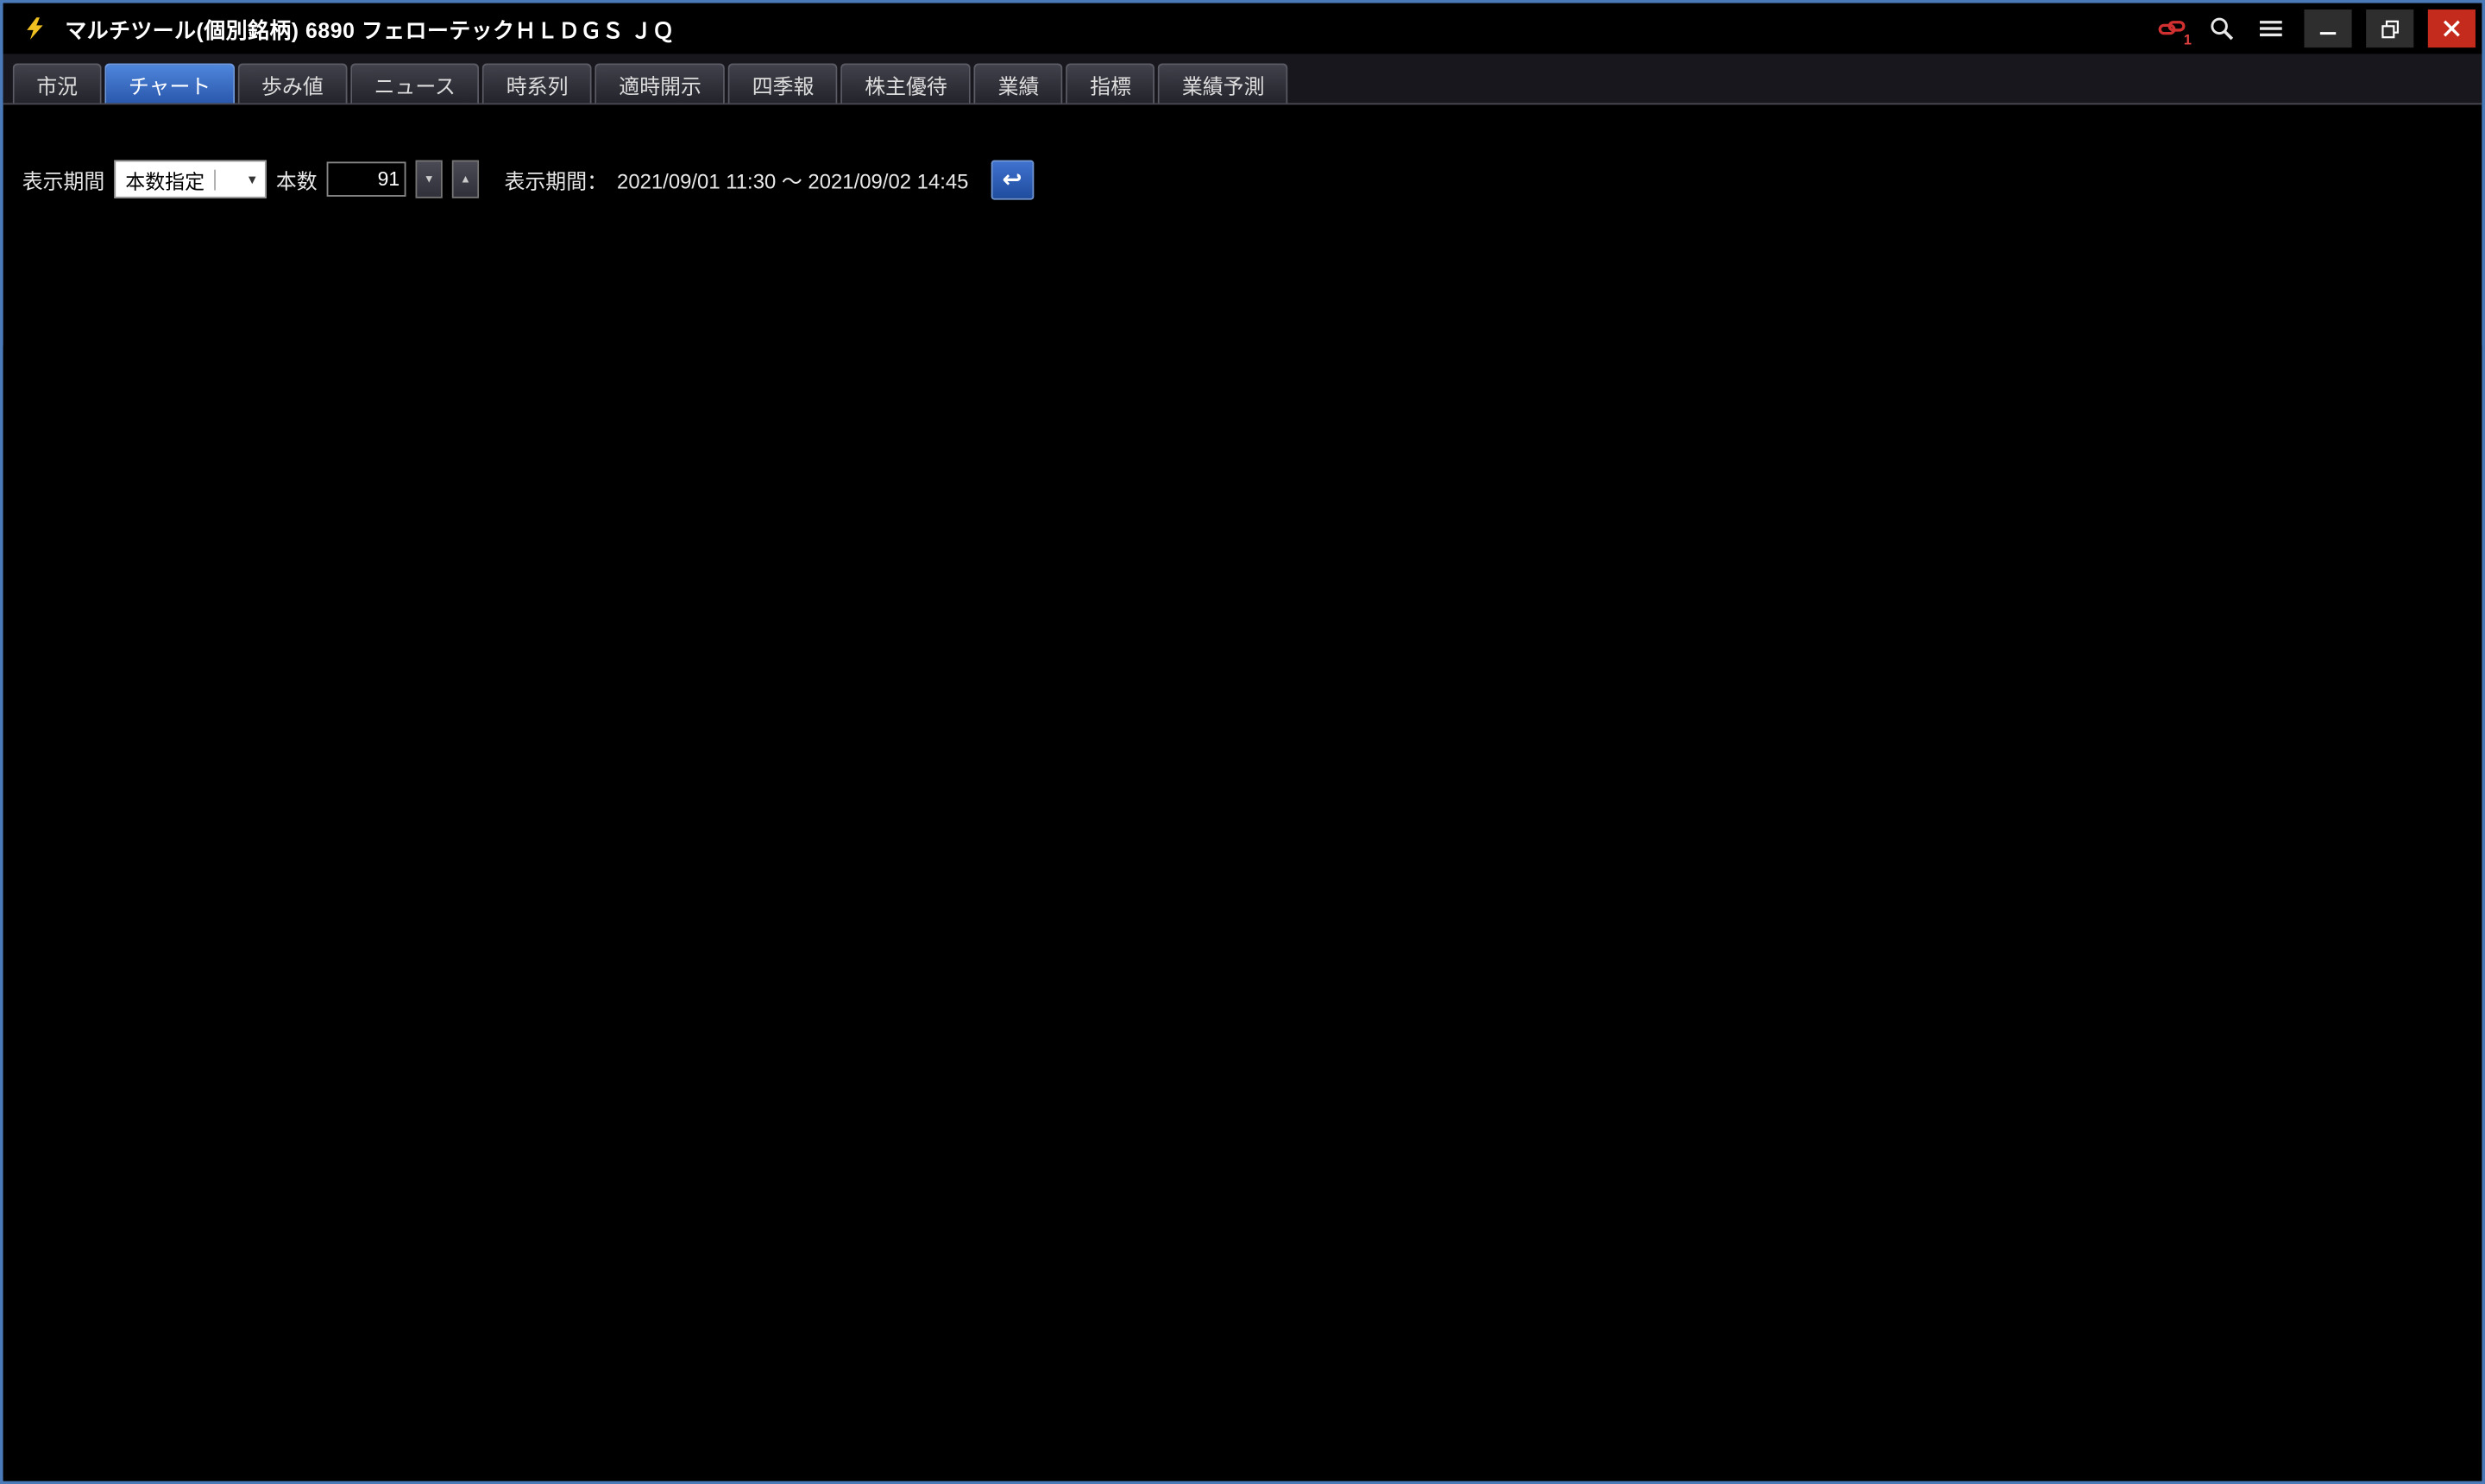 This screenshot has height=1484, width=2485. I want to click on search-icon, so click(2222, 29).